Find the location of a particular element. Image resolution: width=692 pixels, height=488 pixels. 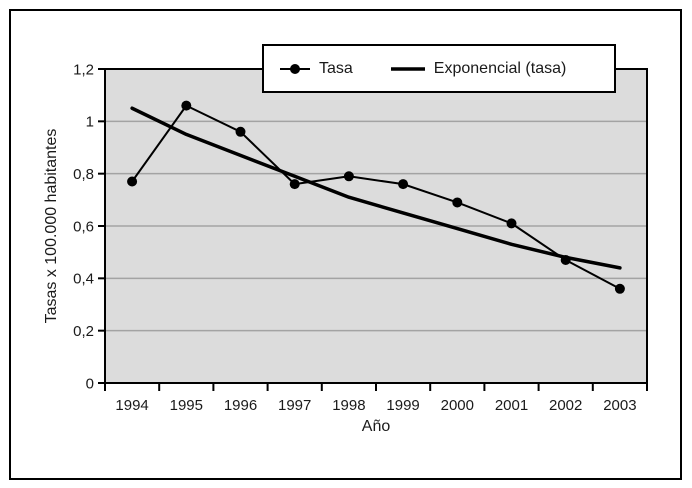

x-tick-label: 1995 is located at coordinates (186, 405).